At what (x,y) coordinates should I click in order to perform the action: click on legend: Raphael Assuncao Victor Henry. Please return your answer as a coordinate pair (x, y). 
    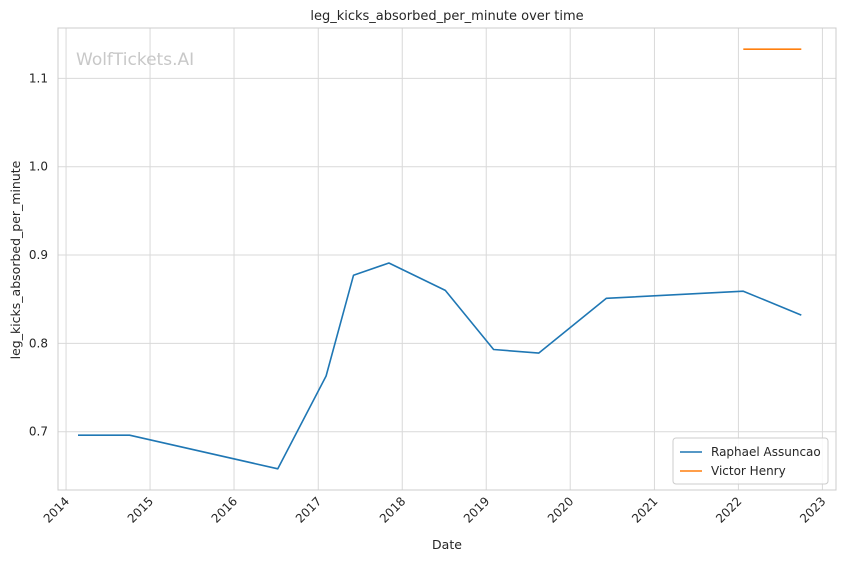
    Looking at the image, I should click on (750, 461).